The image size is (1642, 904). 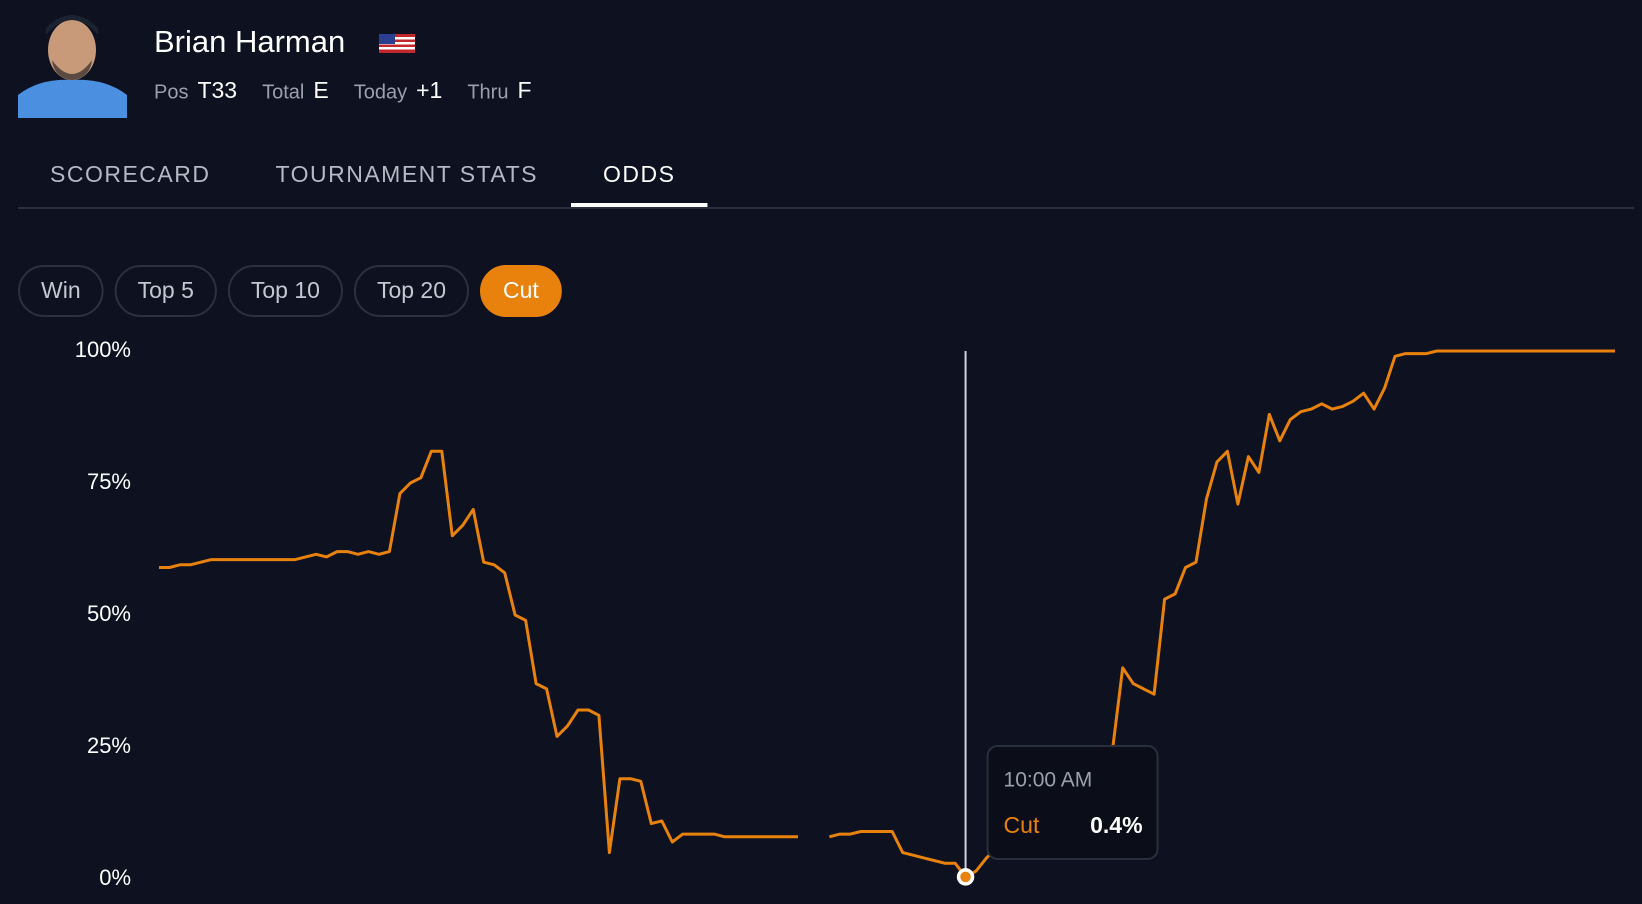 I want to click on tab: SCORECARD, so click(x=130, y=174).